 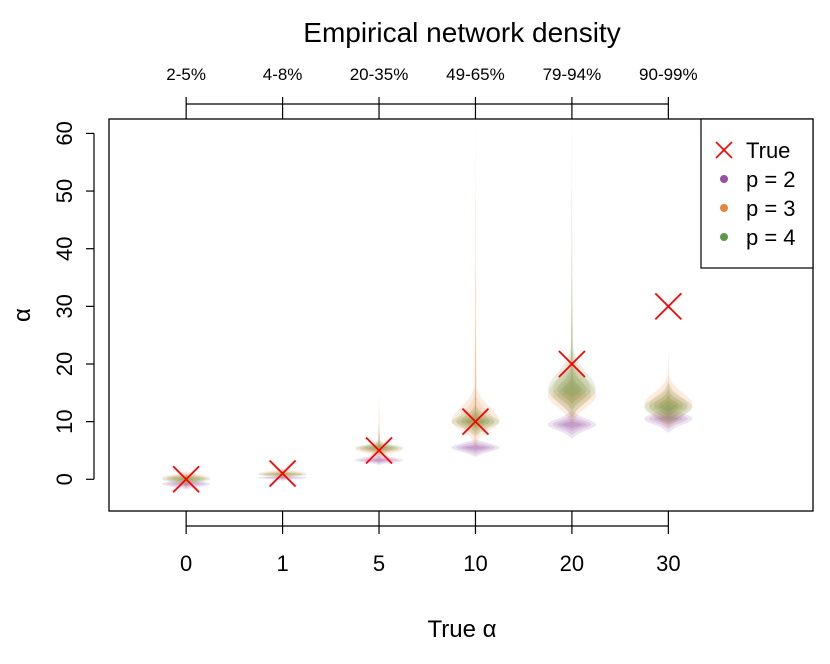 What do you see at coordinates (64, 306) in the screenshot?
I see `y-tick-label: 30` at bounding box center [64, 306].